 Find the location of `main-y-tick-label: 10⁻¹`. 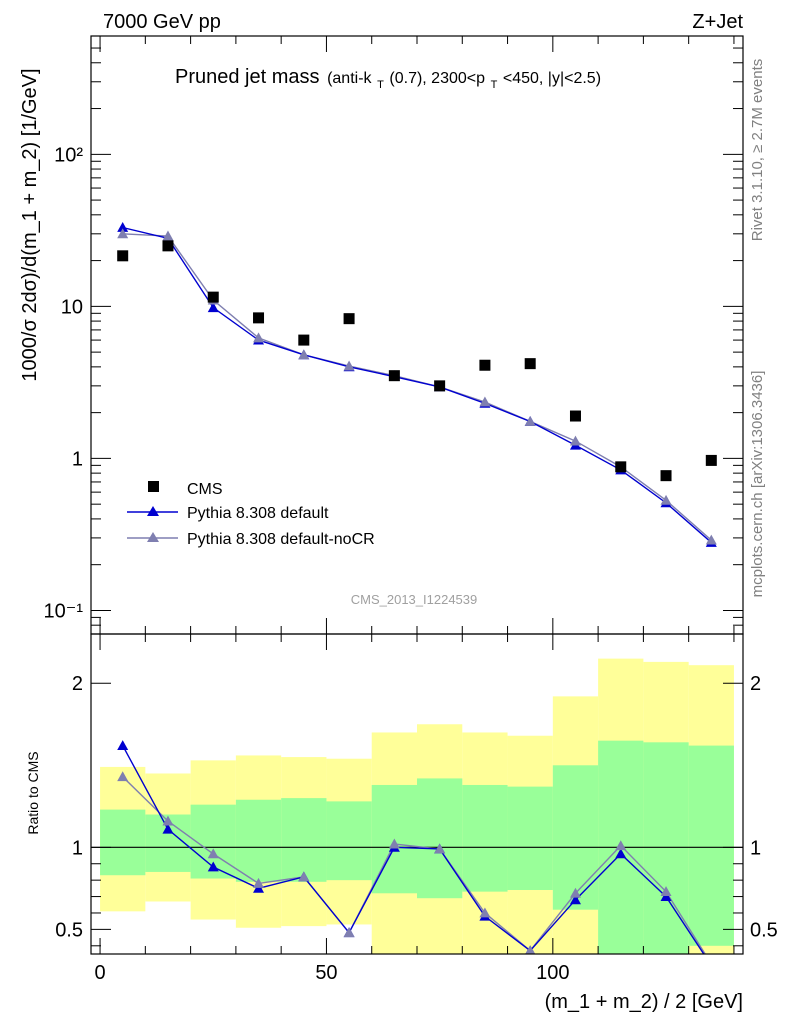

main-y-tick-label: 10⁻¹ is located at coordinates (64, 611).